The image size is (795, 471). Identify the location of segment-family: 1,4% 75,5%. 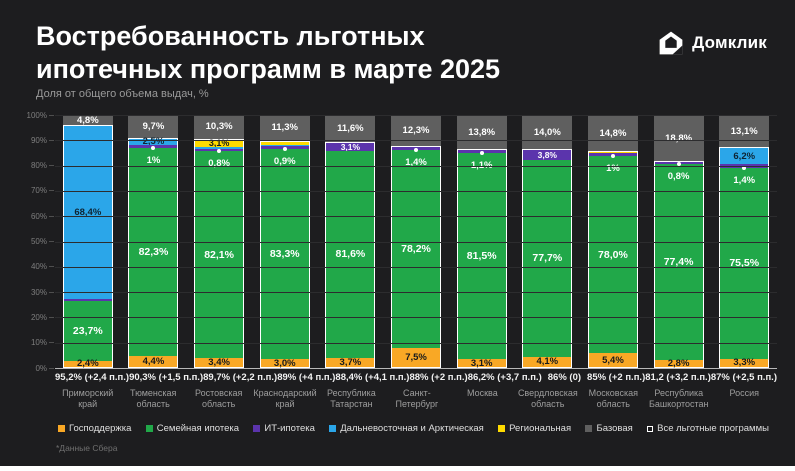
(744, 262).